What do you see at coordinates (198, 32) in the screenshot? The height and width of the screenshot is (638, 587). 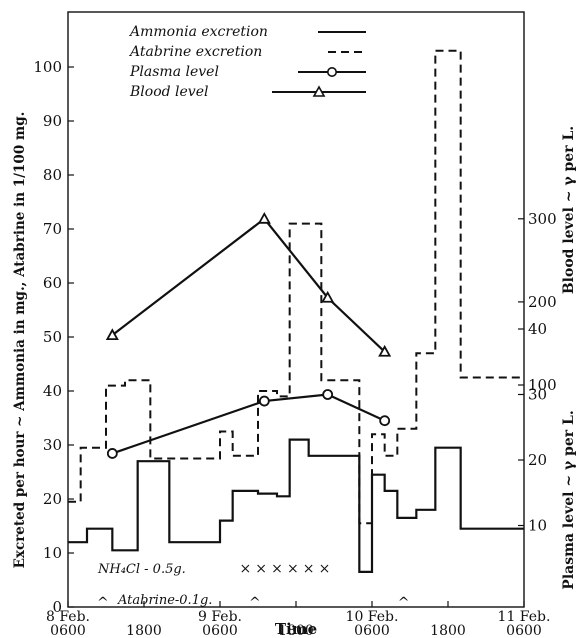 I see `legend-label: Ammonia excretion` at bounding box center [198, 32].